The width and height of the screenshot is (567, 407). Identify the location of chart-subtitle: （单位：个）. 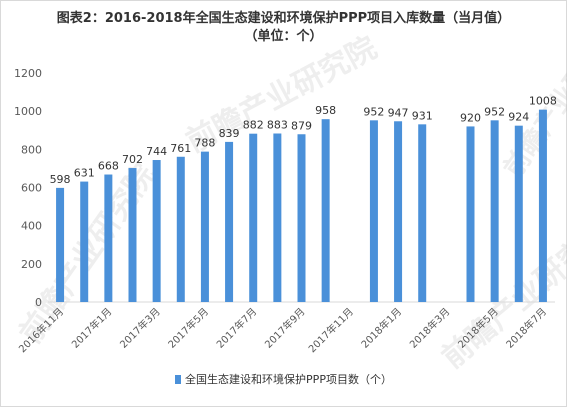
(283, 36).